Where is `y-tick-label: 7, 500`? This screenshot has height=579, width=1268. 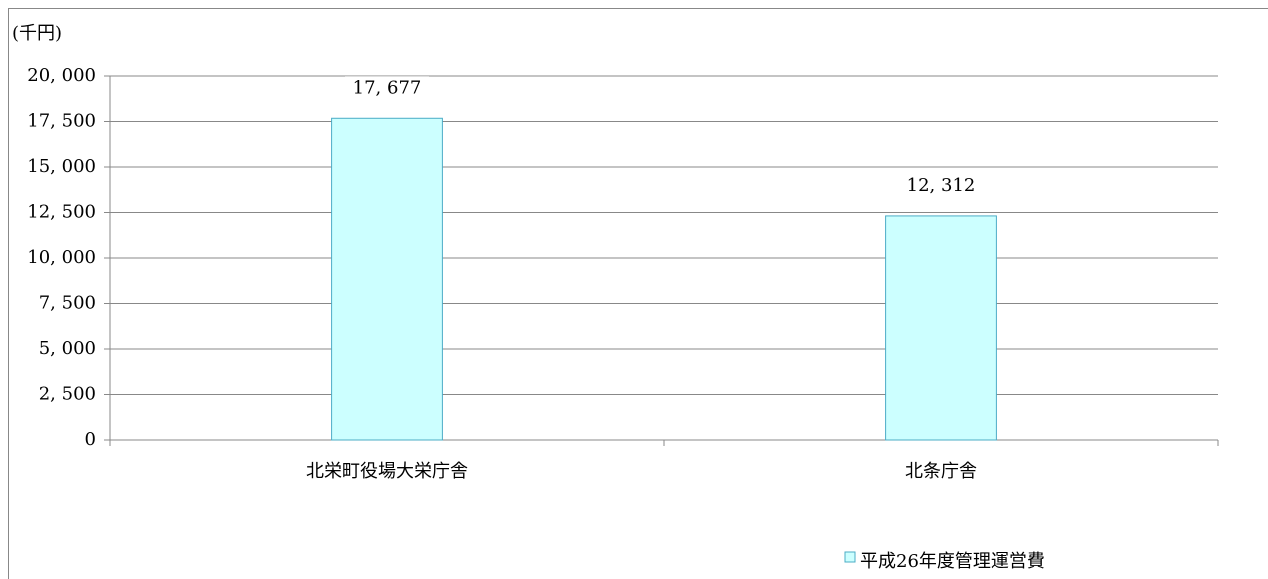 y-tick-label: 7, 500 is located at coordinates (67, 303).